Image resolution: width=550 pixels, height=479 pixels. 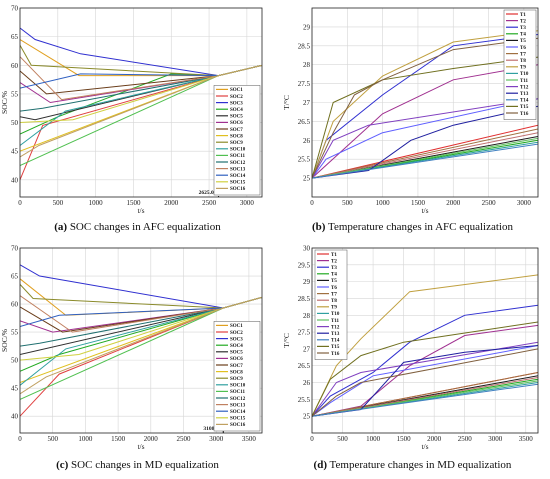 I want to click on legend-label: SOC9, so click(x=236, y=379).